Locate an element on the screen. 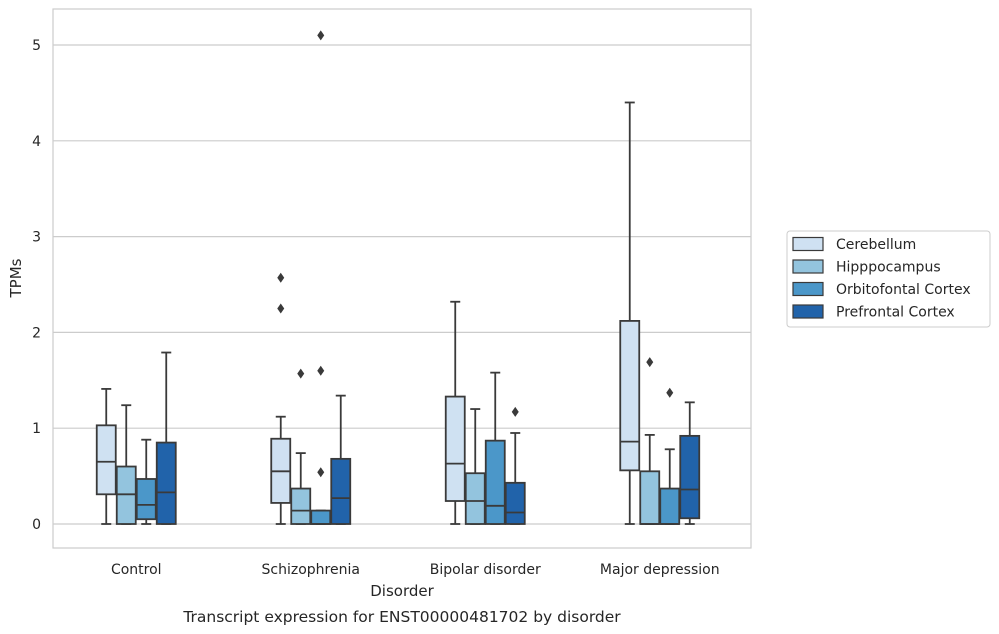 This screenshot has height=634, width=999. x-tick-label: Control is located at coordinates (136, 570).